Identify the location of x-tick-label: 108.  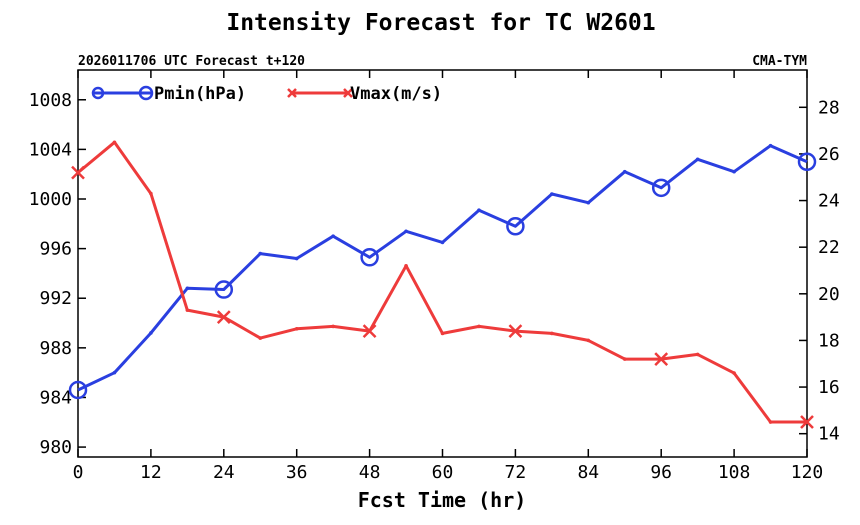
(734, 472).